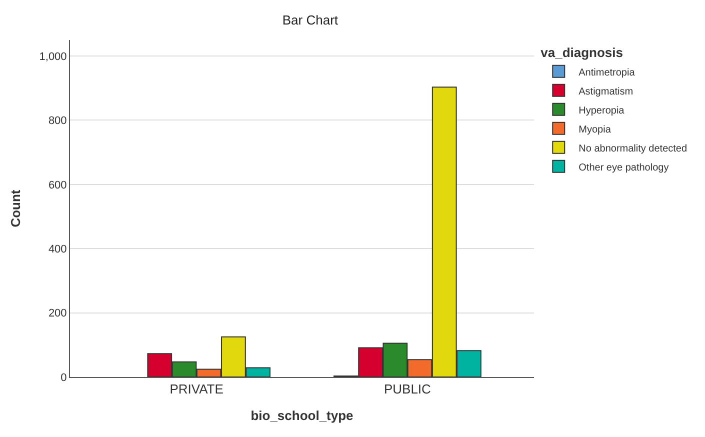 The height and width of the screenshot is (437, 705). What do you see at coordinates (607, 72) in the screenshot?
I see `legend-label: Antimetropia` at bounding box center [607, 72].